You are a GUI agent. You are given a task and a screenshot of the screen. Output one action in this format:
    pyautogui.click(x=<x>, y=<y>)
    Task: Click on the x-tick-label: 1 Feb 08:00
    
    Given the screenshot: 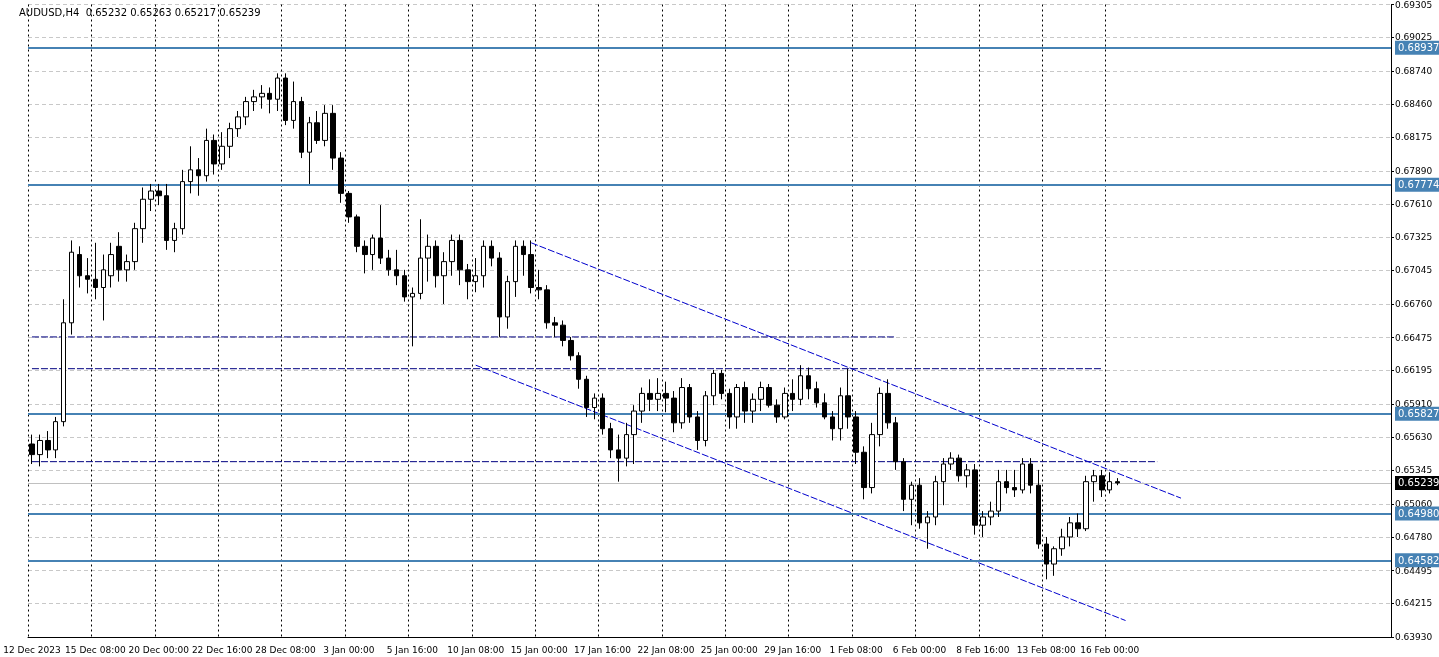 What is the action you would take?
    pyautogui.click(x=856, y=649)
    